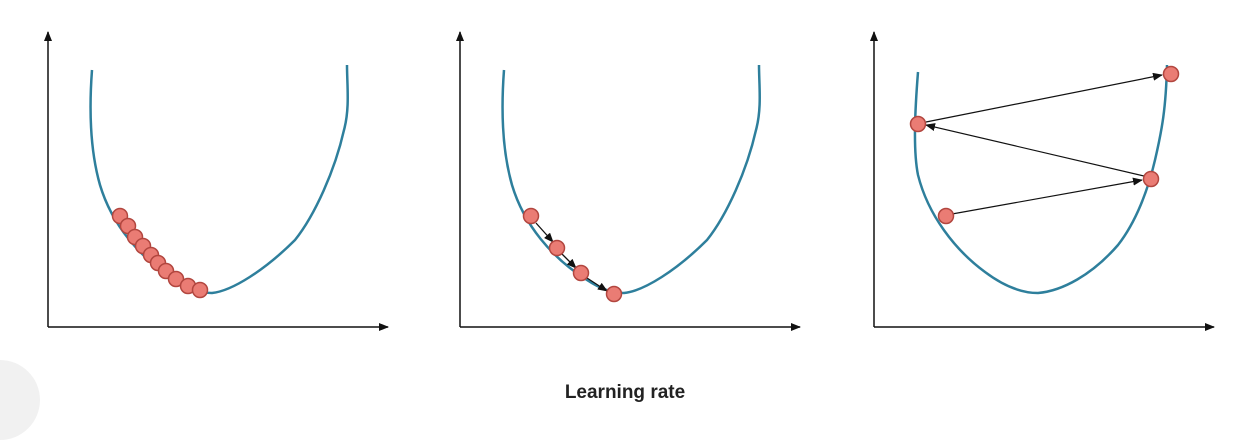 This screenshot has height=440, width=1248. Describe the element at coordinates (625, 392) in the screenshot. I see `caption-learning-rate: Learning rate` at that location.